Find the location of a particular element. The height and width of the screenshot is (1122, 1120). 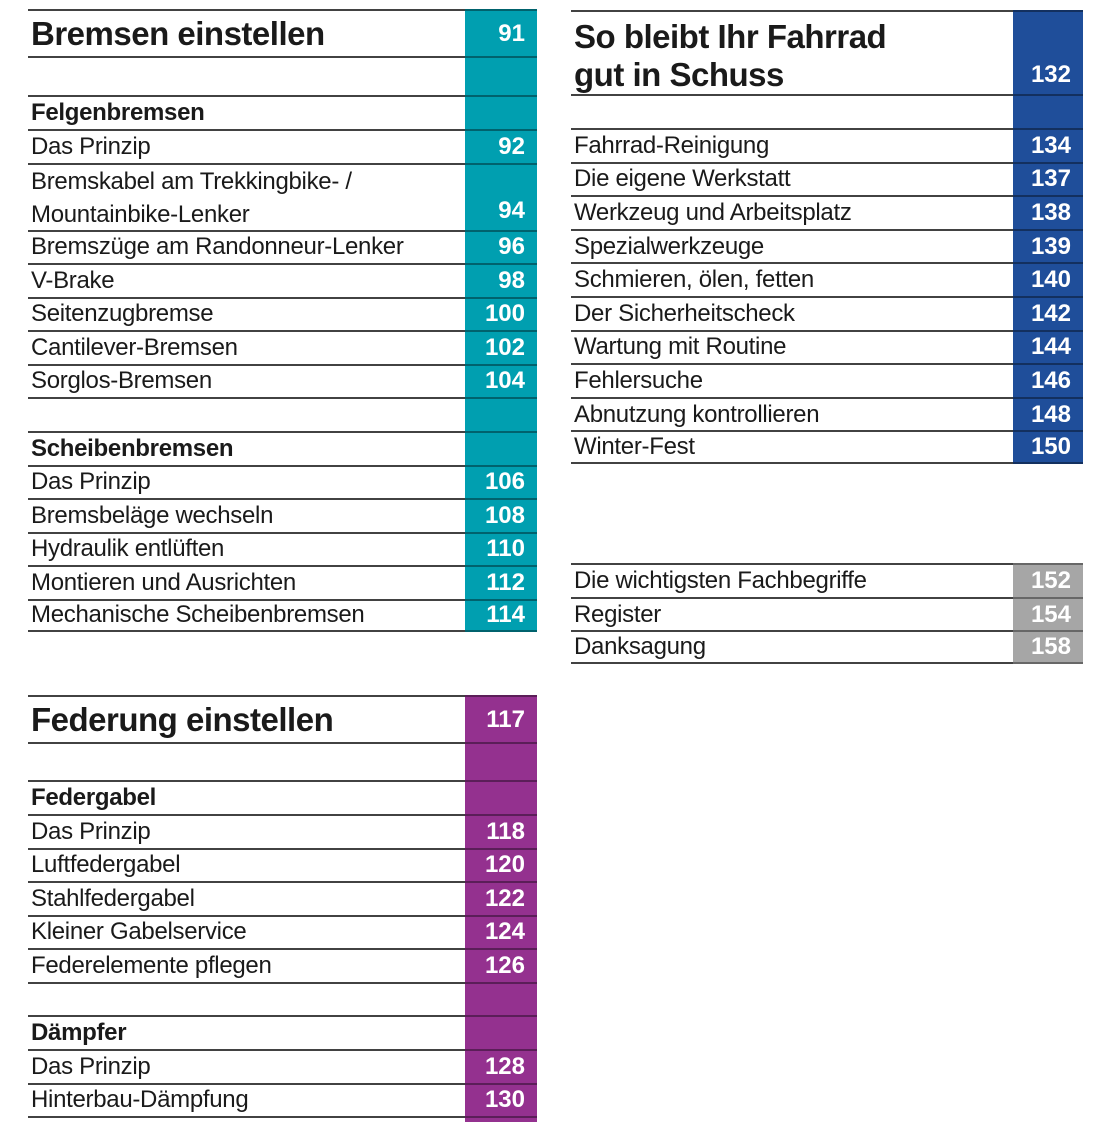

page-number-band: 110 is located at coordinates (501, 548).